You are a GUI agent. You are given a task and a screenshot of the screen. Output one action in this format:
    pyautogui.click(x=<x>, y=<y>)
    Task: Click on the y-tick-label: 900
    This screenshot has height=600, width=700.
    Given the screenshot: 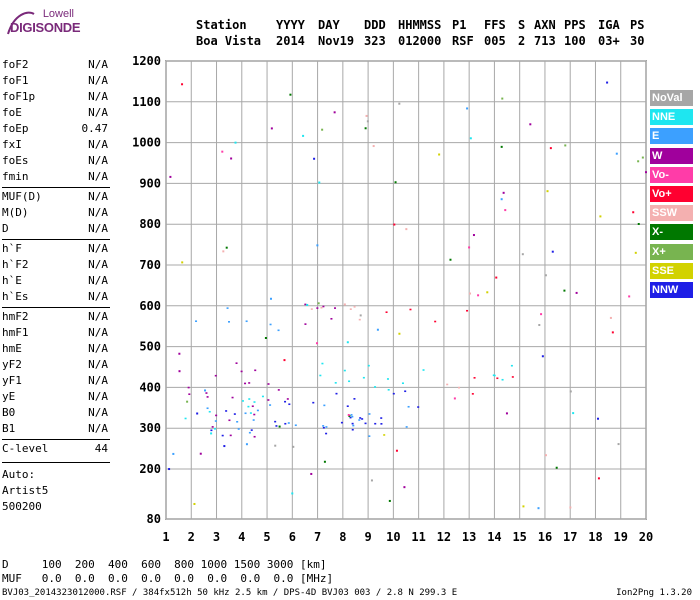 What is the action you would take?
    pyautogui.click(x=150, y=183)
    